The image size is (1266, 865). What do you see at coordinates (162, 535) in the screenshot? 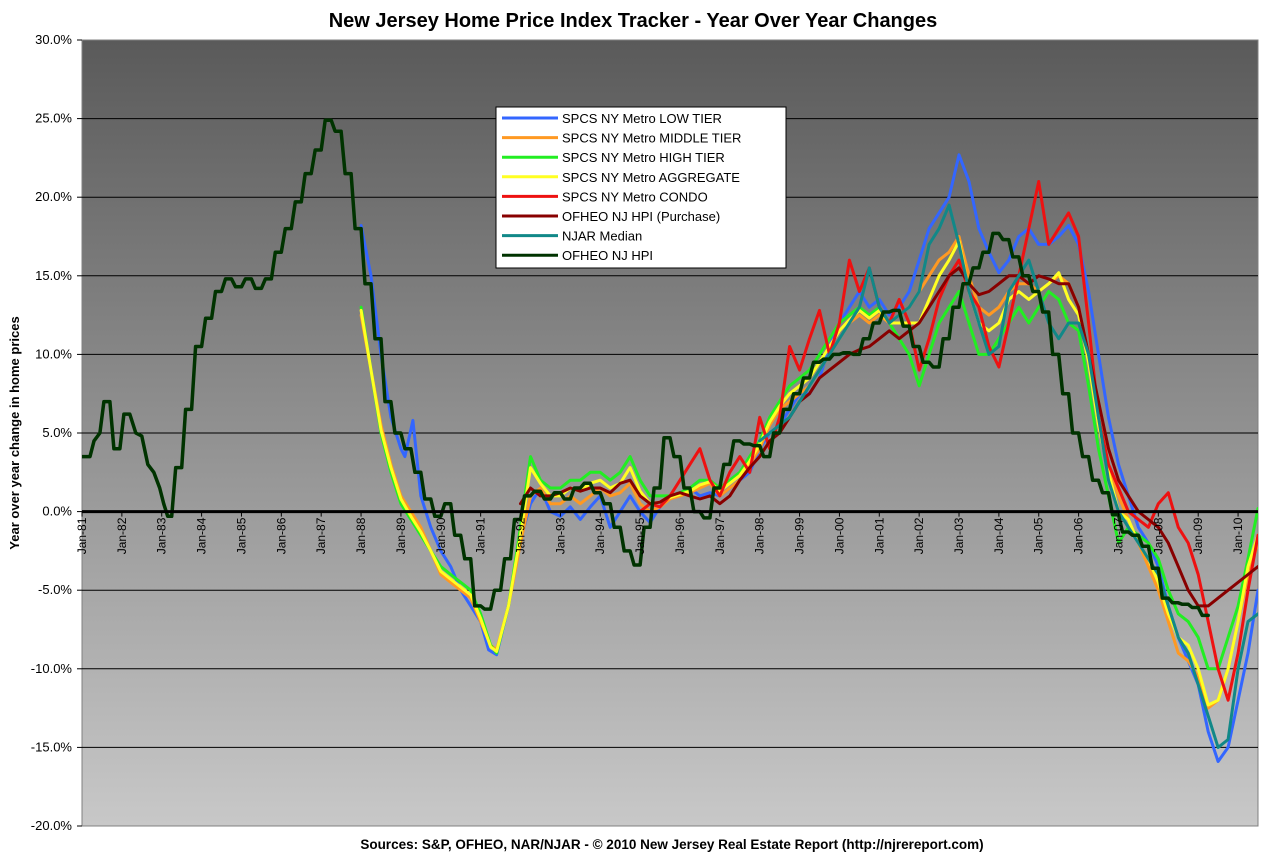
I see `x-tick-label: Jan-83` at bounding box center [162, 535].